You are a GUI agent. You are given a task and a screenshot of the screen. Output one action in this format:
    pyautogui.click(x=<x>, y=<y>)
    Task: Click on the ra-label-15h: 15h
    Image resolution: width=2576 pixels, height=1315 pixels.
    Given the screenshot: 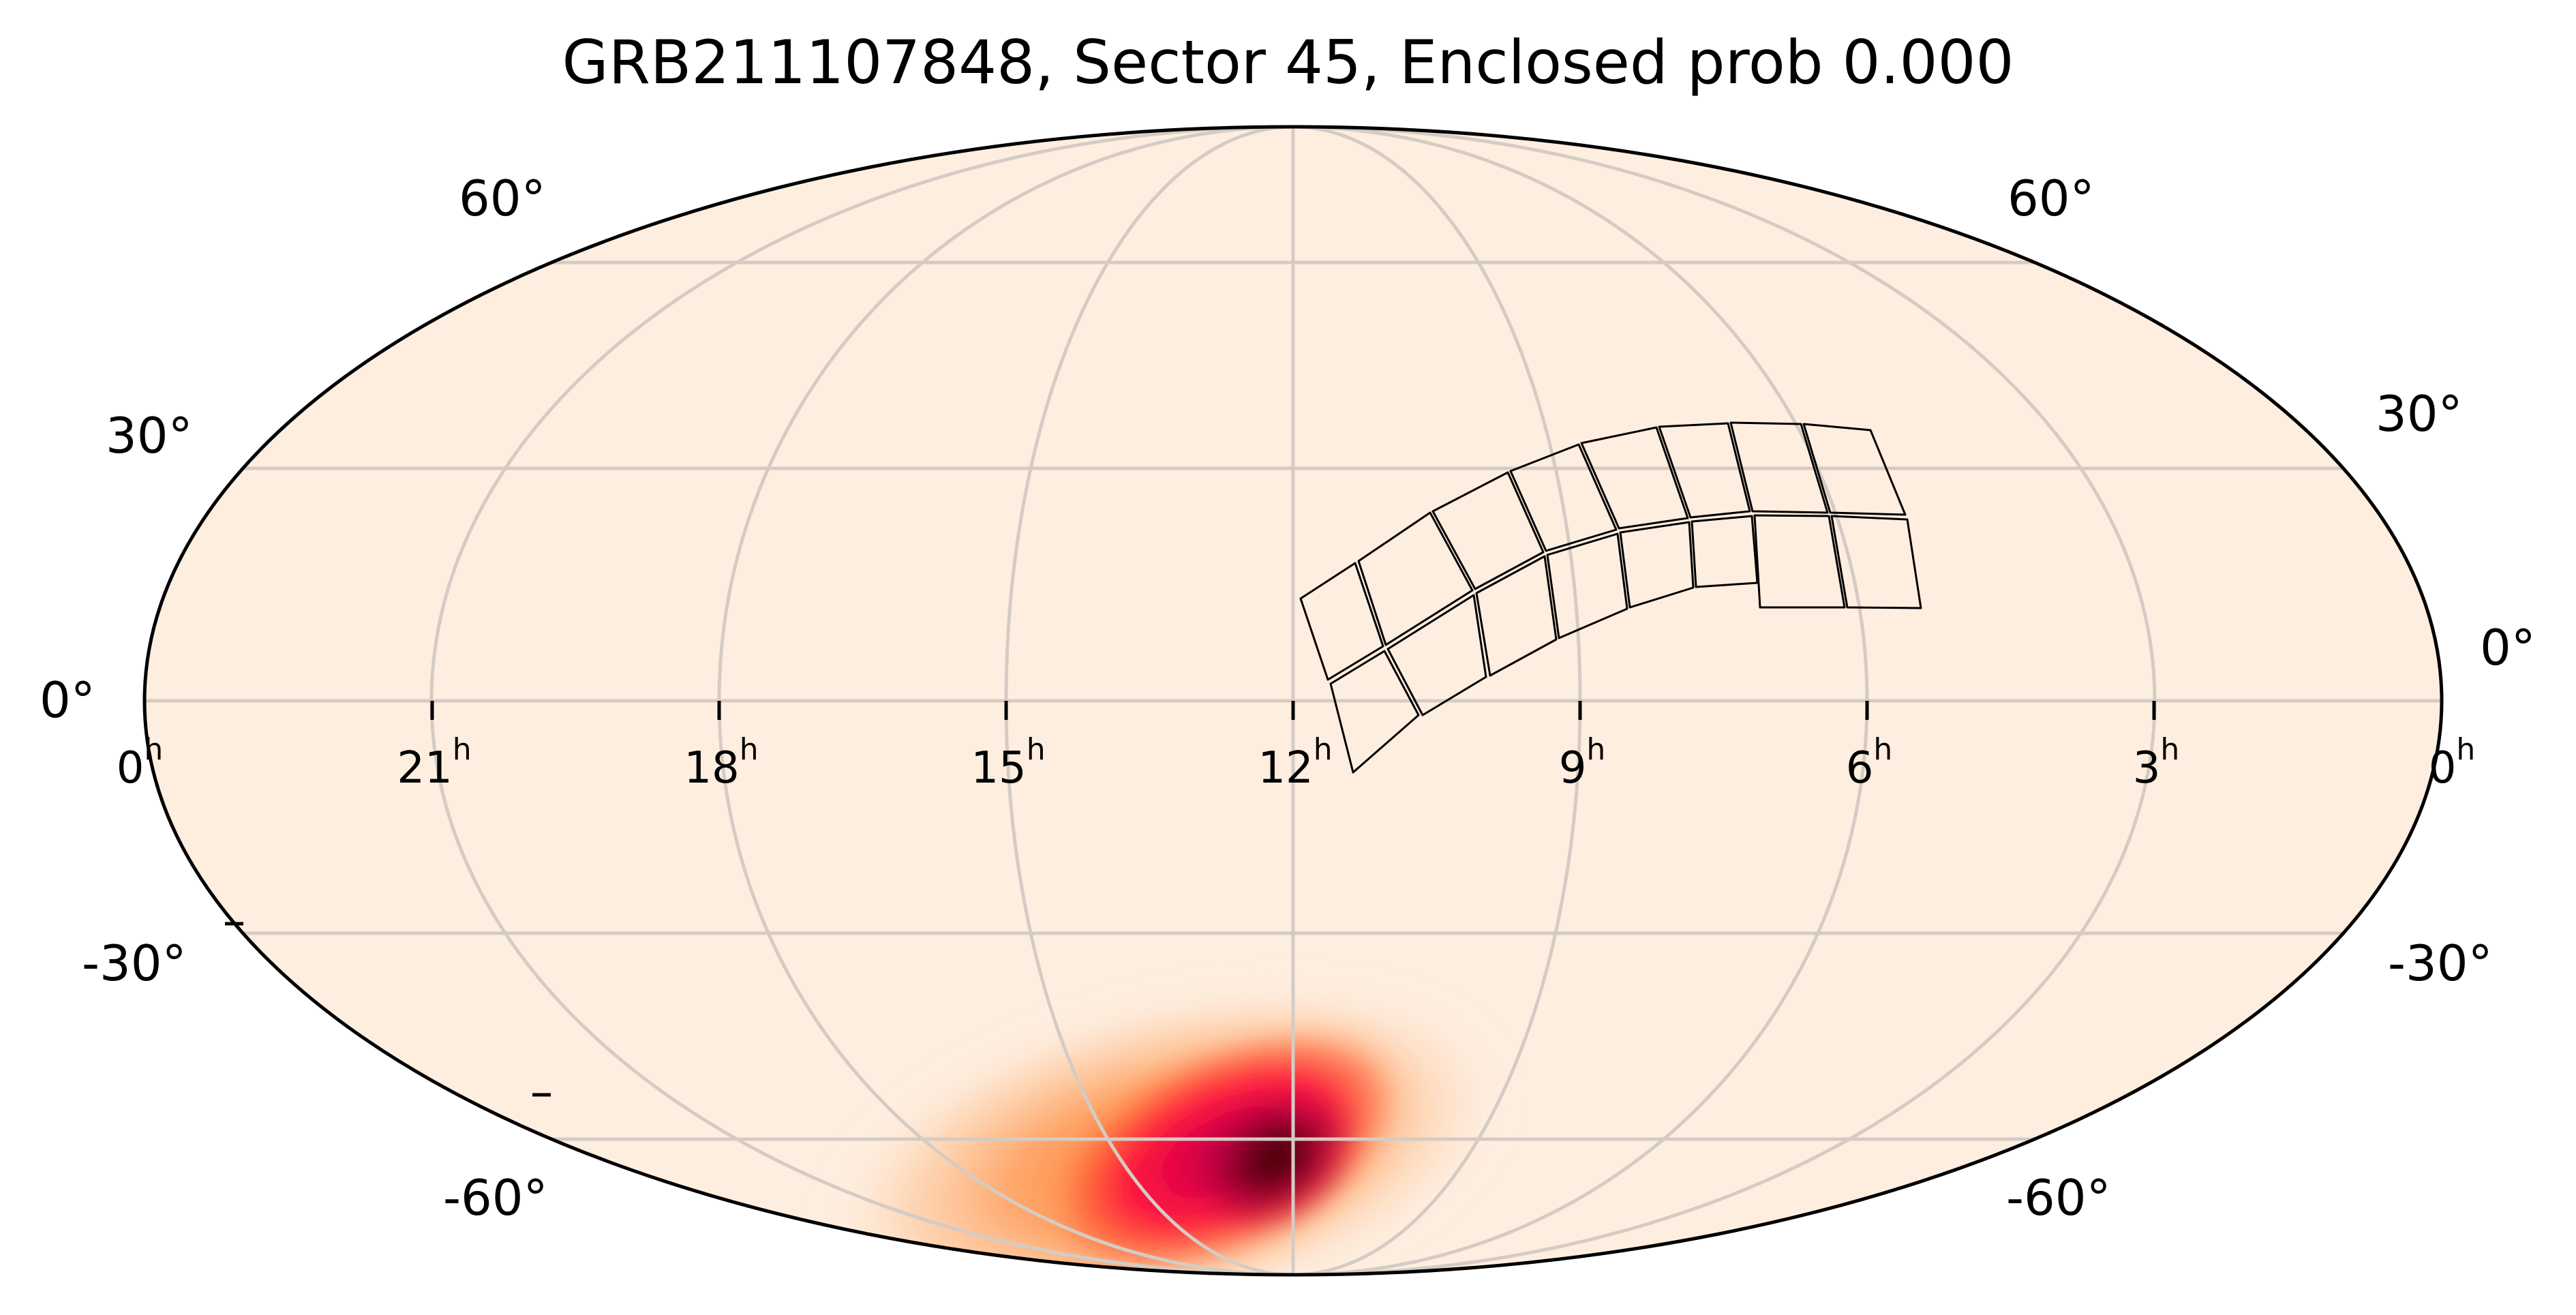 What is the action you would take?
    pyautogui.click(x=1008, y=762)
    